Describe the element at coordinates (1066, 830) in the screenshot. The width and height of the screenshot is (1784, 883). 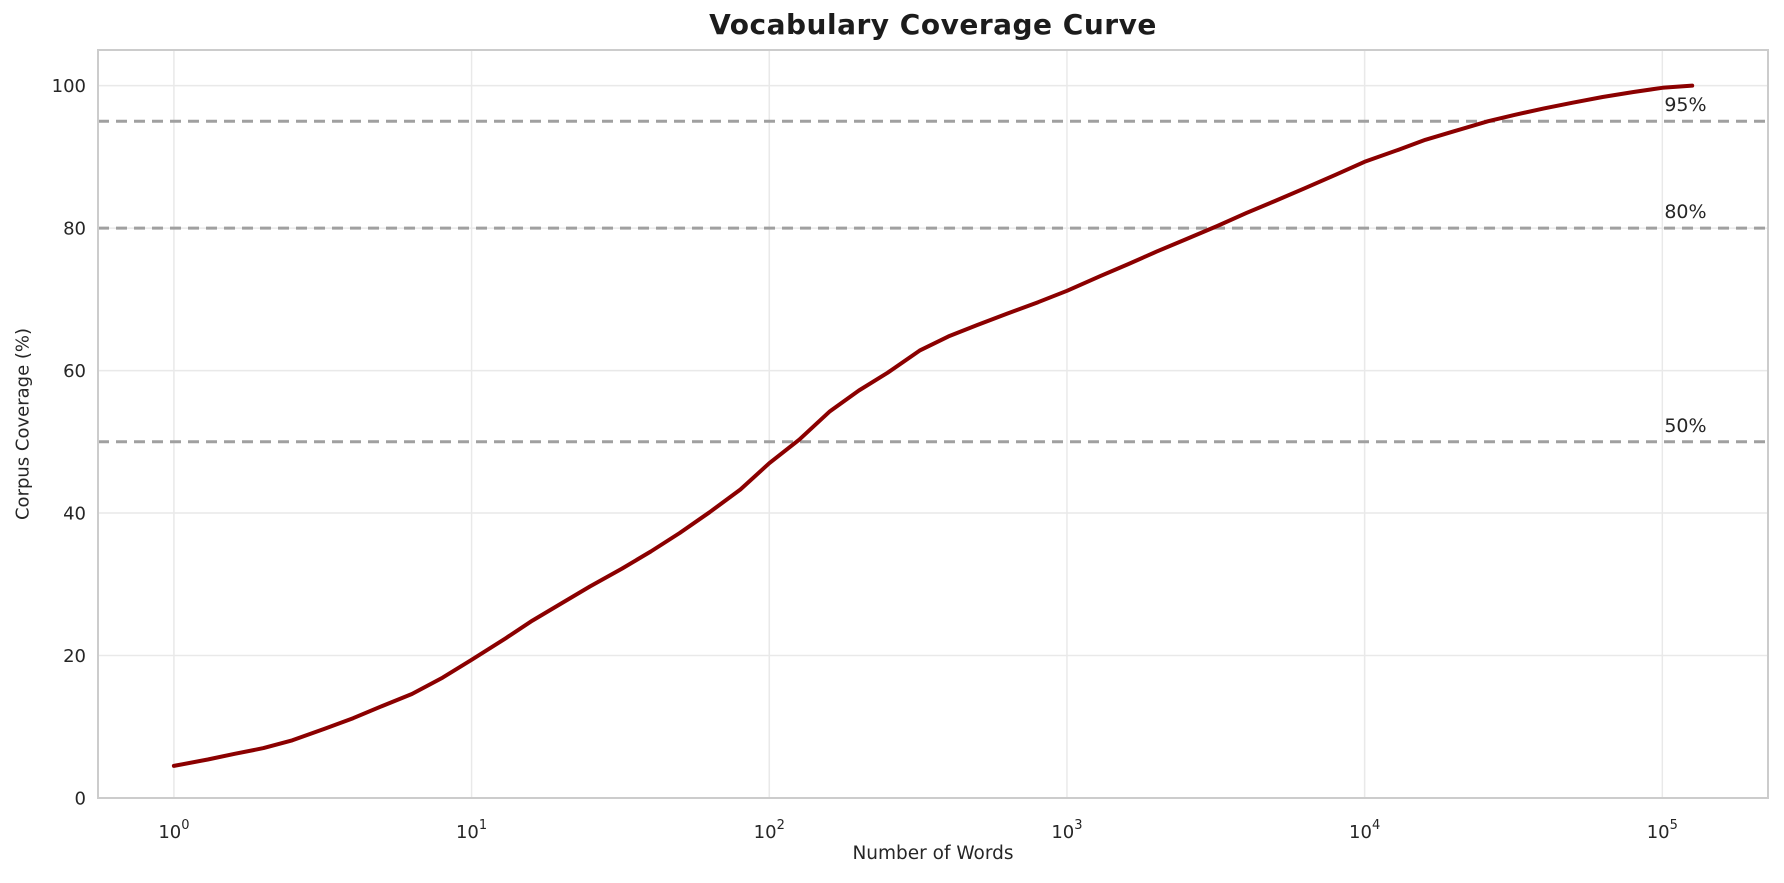
I see `x-tick-label: 10³` at that location.